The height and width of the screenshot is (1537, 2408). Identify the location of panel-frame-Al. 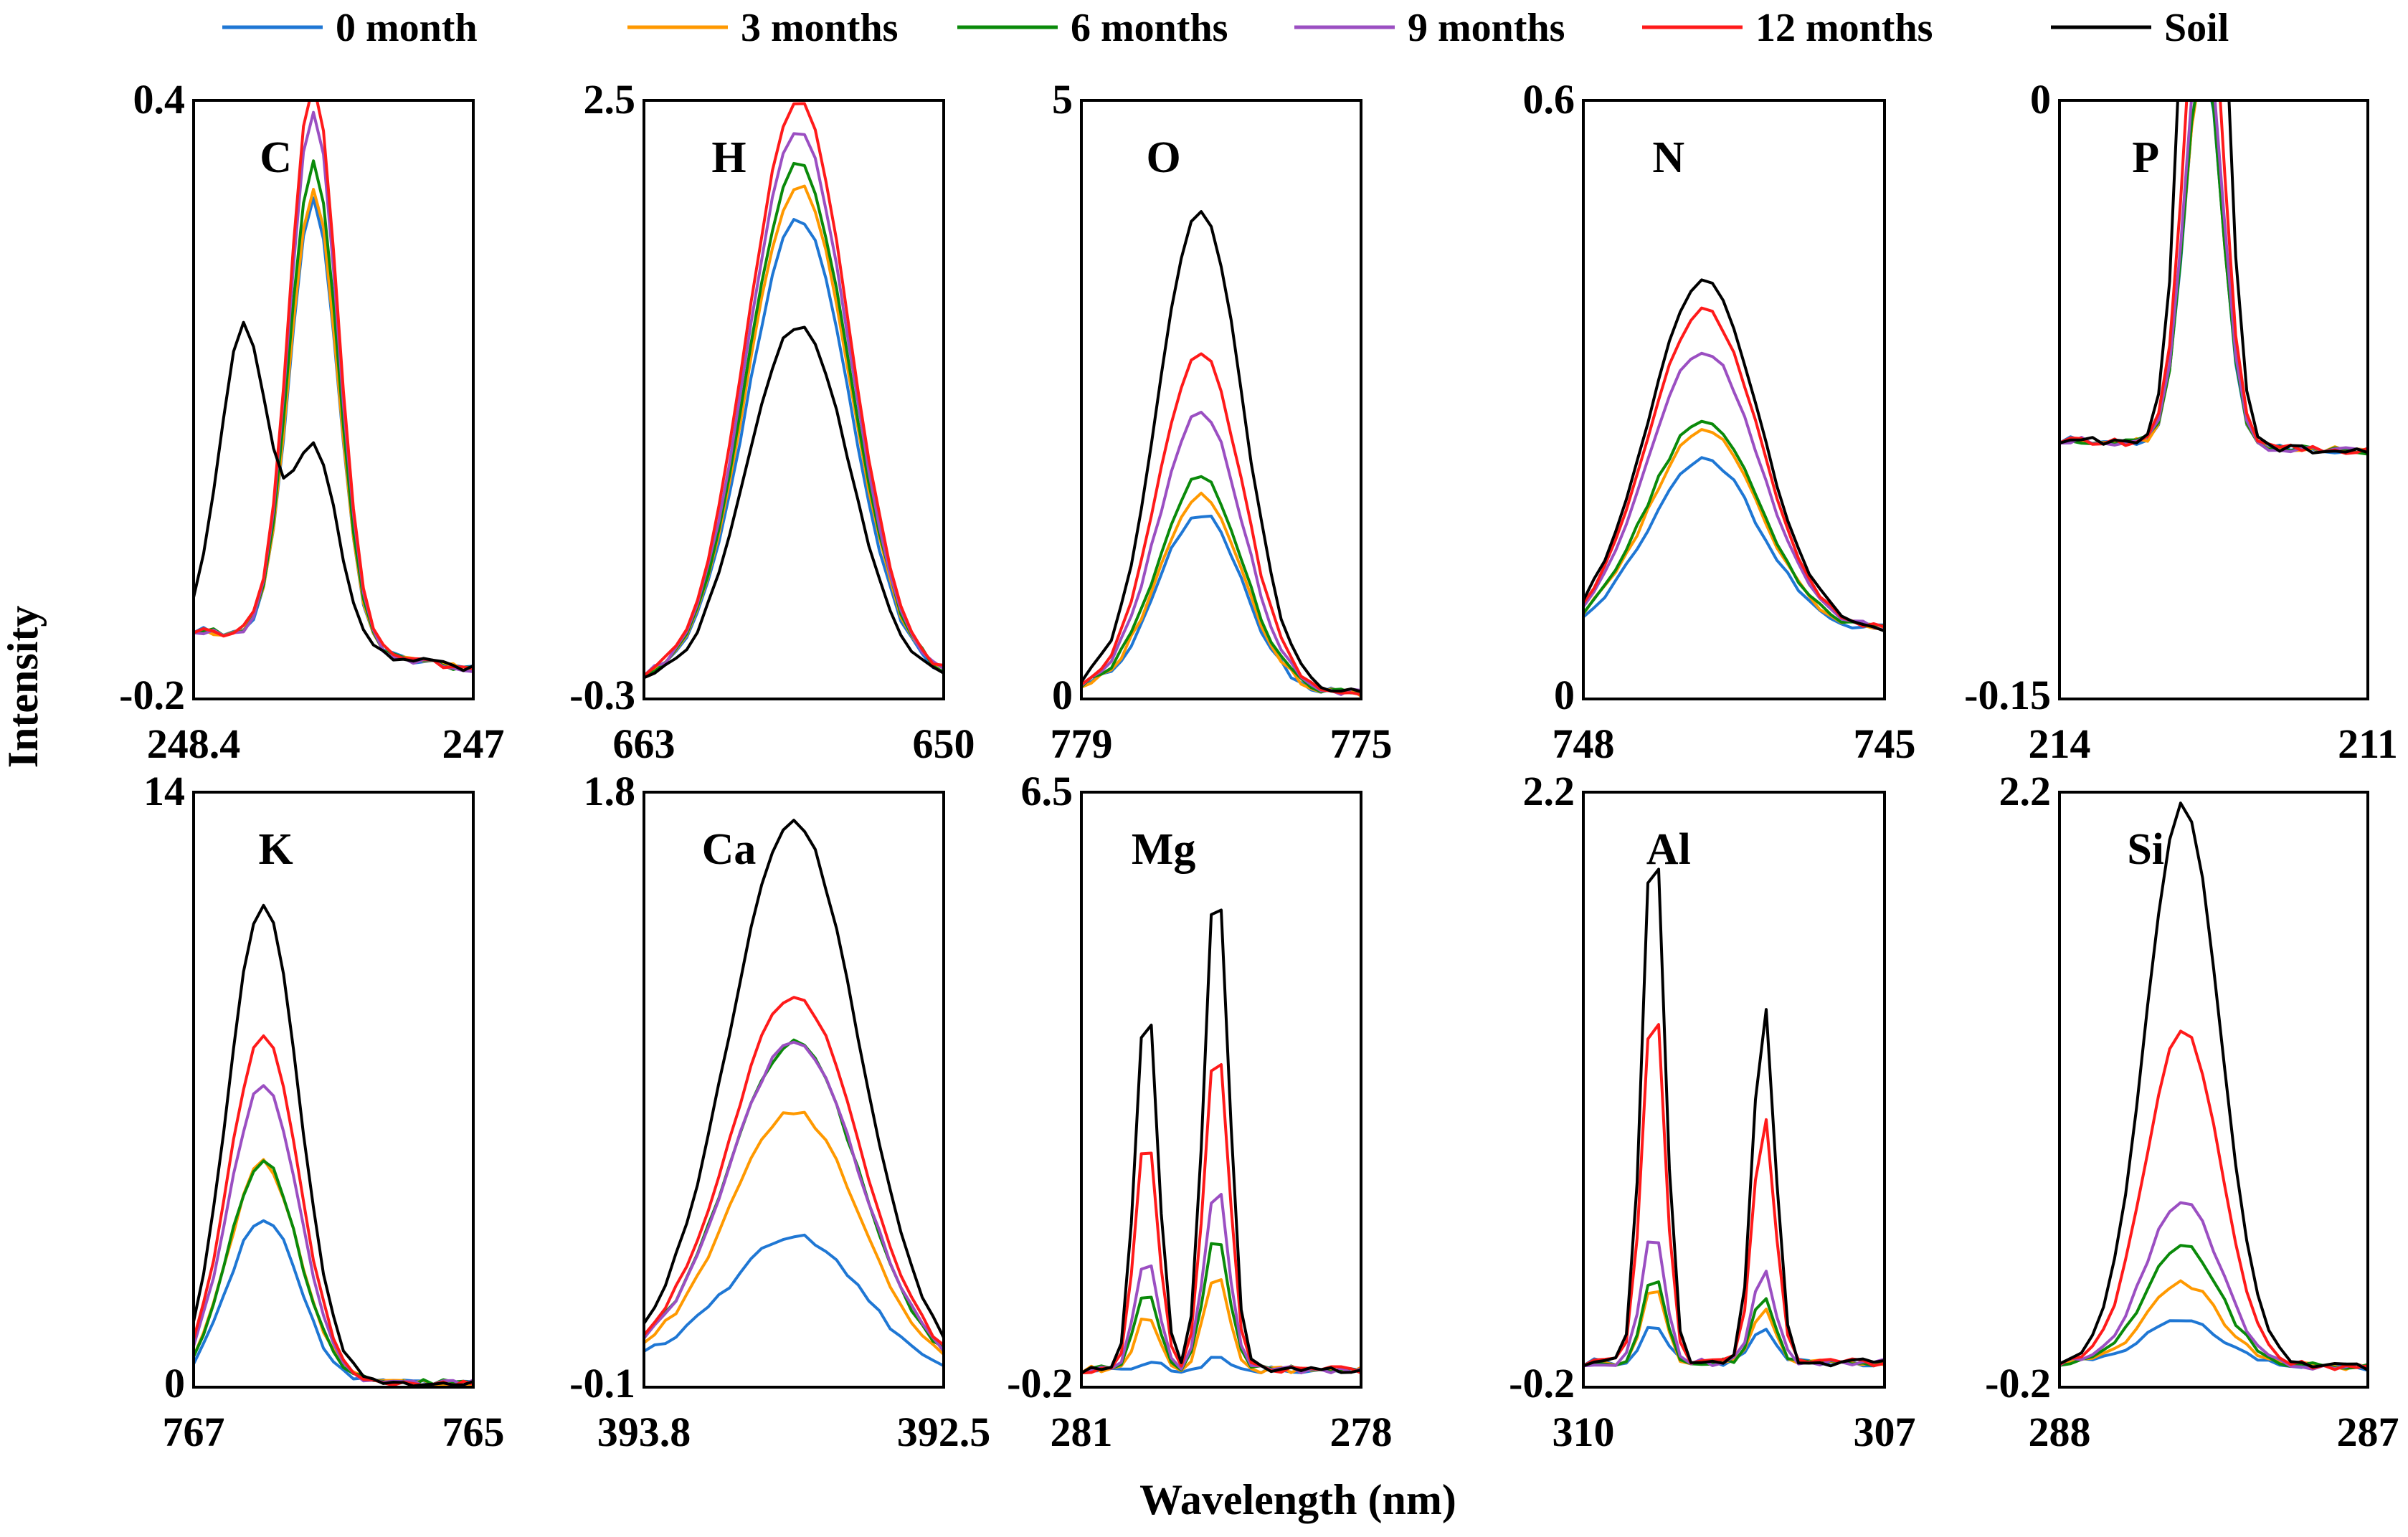
(1734, 1090).